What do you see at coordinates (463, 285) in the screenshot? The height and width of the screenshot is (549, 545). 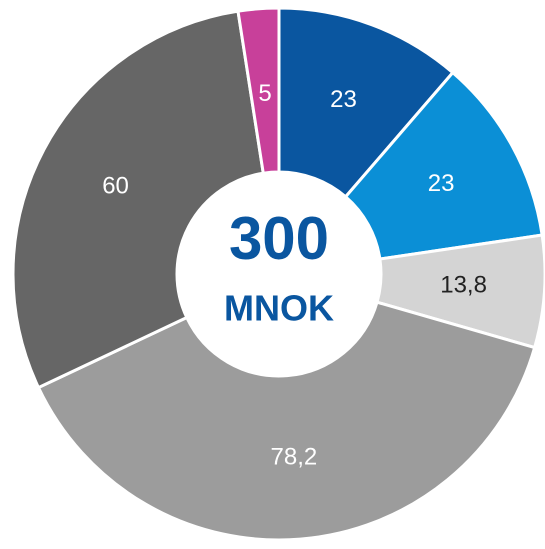 I see `data-label: 13,8` at bounding box center [463, 285].